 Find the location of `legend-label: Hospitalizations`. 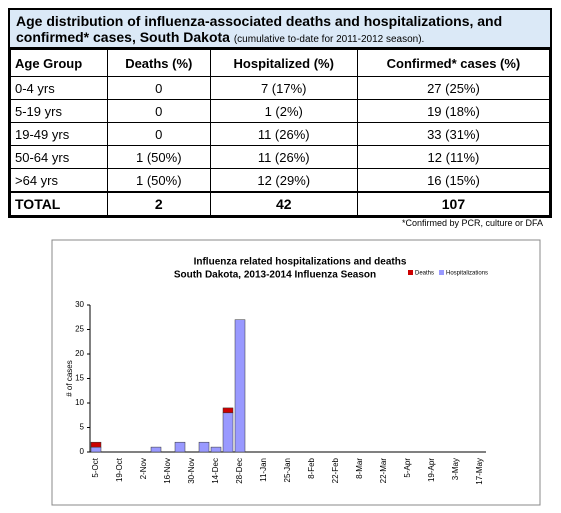

legend-label: Hospitalizations is located at coordinates (467, 274).